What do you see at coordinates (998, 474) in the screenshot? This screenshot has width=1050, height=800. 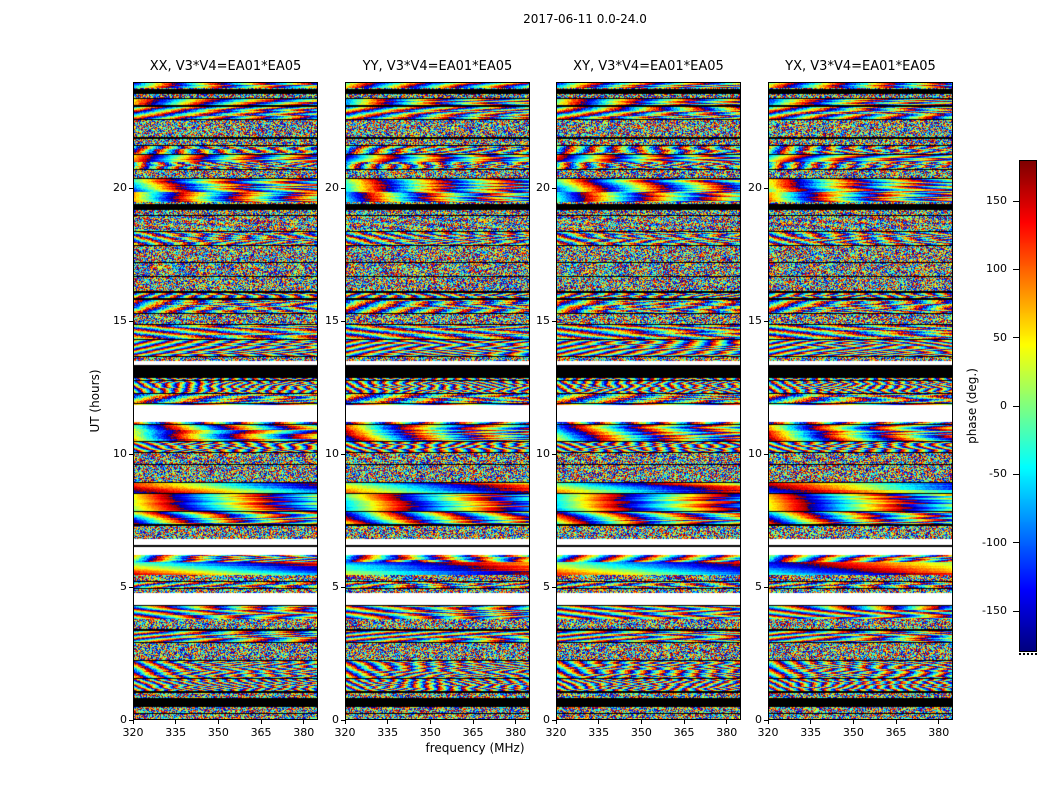 I see `colorbar-tick-label: -50` at bounding box center [998, 474].